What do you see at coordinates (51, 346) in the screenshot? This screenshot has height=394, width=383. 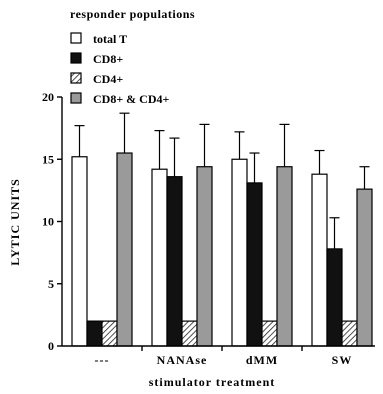 I see `y-tick-label: 0` at bounding box center [51, 346].